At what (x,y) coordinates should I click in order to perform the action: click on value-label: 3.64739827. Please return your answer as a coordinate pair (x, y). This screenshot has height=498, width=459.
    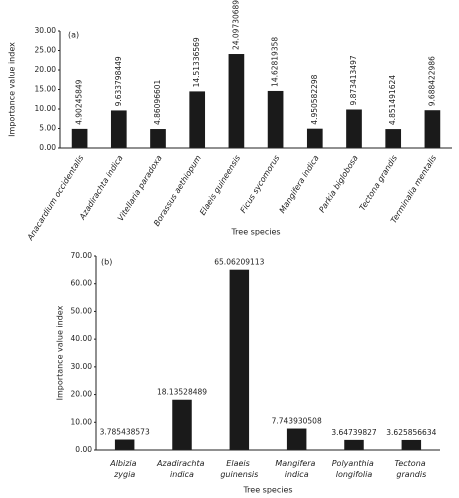
    Looking at the image, I should click on (354, 432).